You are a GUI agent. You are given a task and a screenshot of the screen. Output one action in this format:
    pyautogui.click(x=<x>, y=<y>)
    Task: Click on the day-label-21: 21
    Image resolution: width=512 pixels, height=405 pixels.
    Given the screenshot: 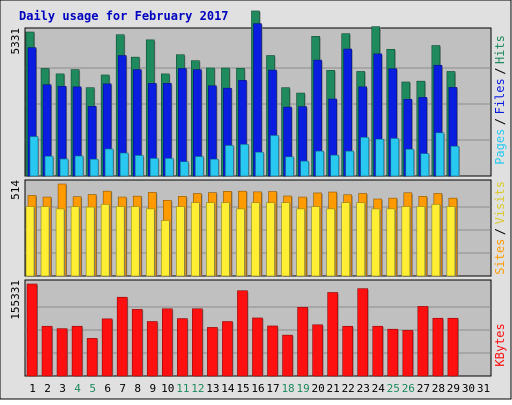 What is the action you would take?
    pyautogui.click(x=333, y=388)
    